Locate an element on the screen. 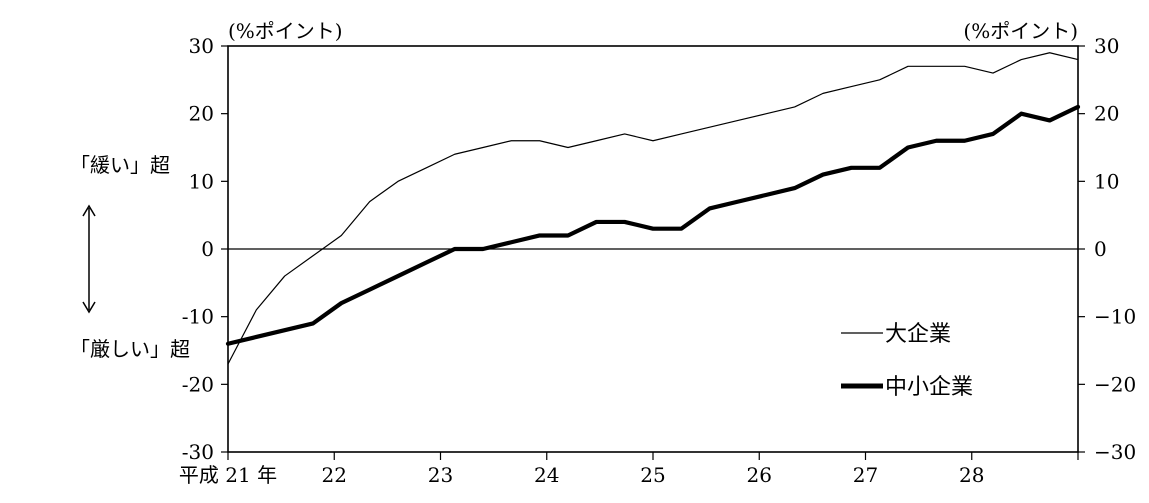  y-axis-unit-left: (%ポイント) is located at coordinates (285, 31).